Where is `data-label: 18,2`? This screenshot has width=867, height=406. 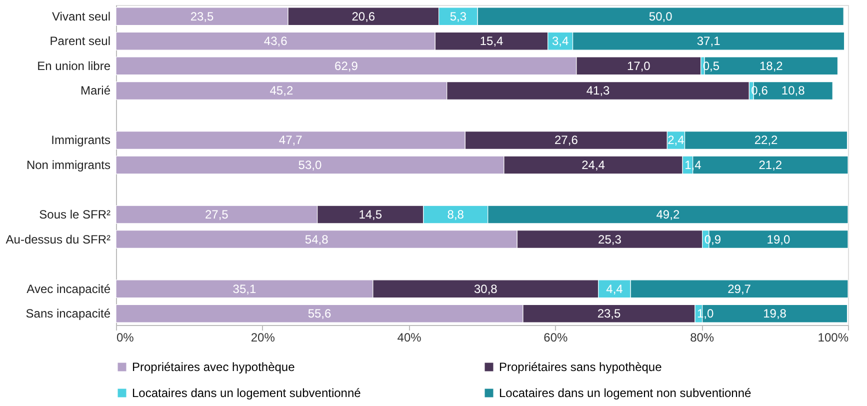
data-label: 18,2 is located at coordinates (771, 65).